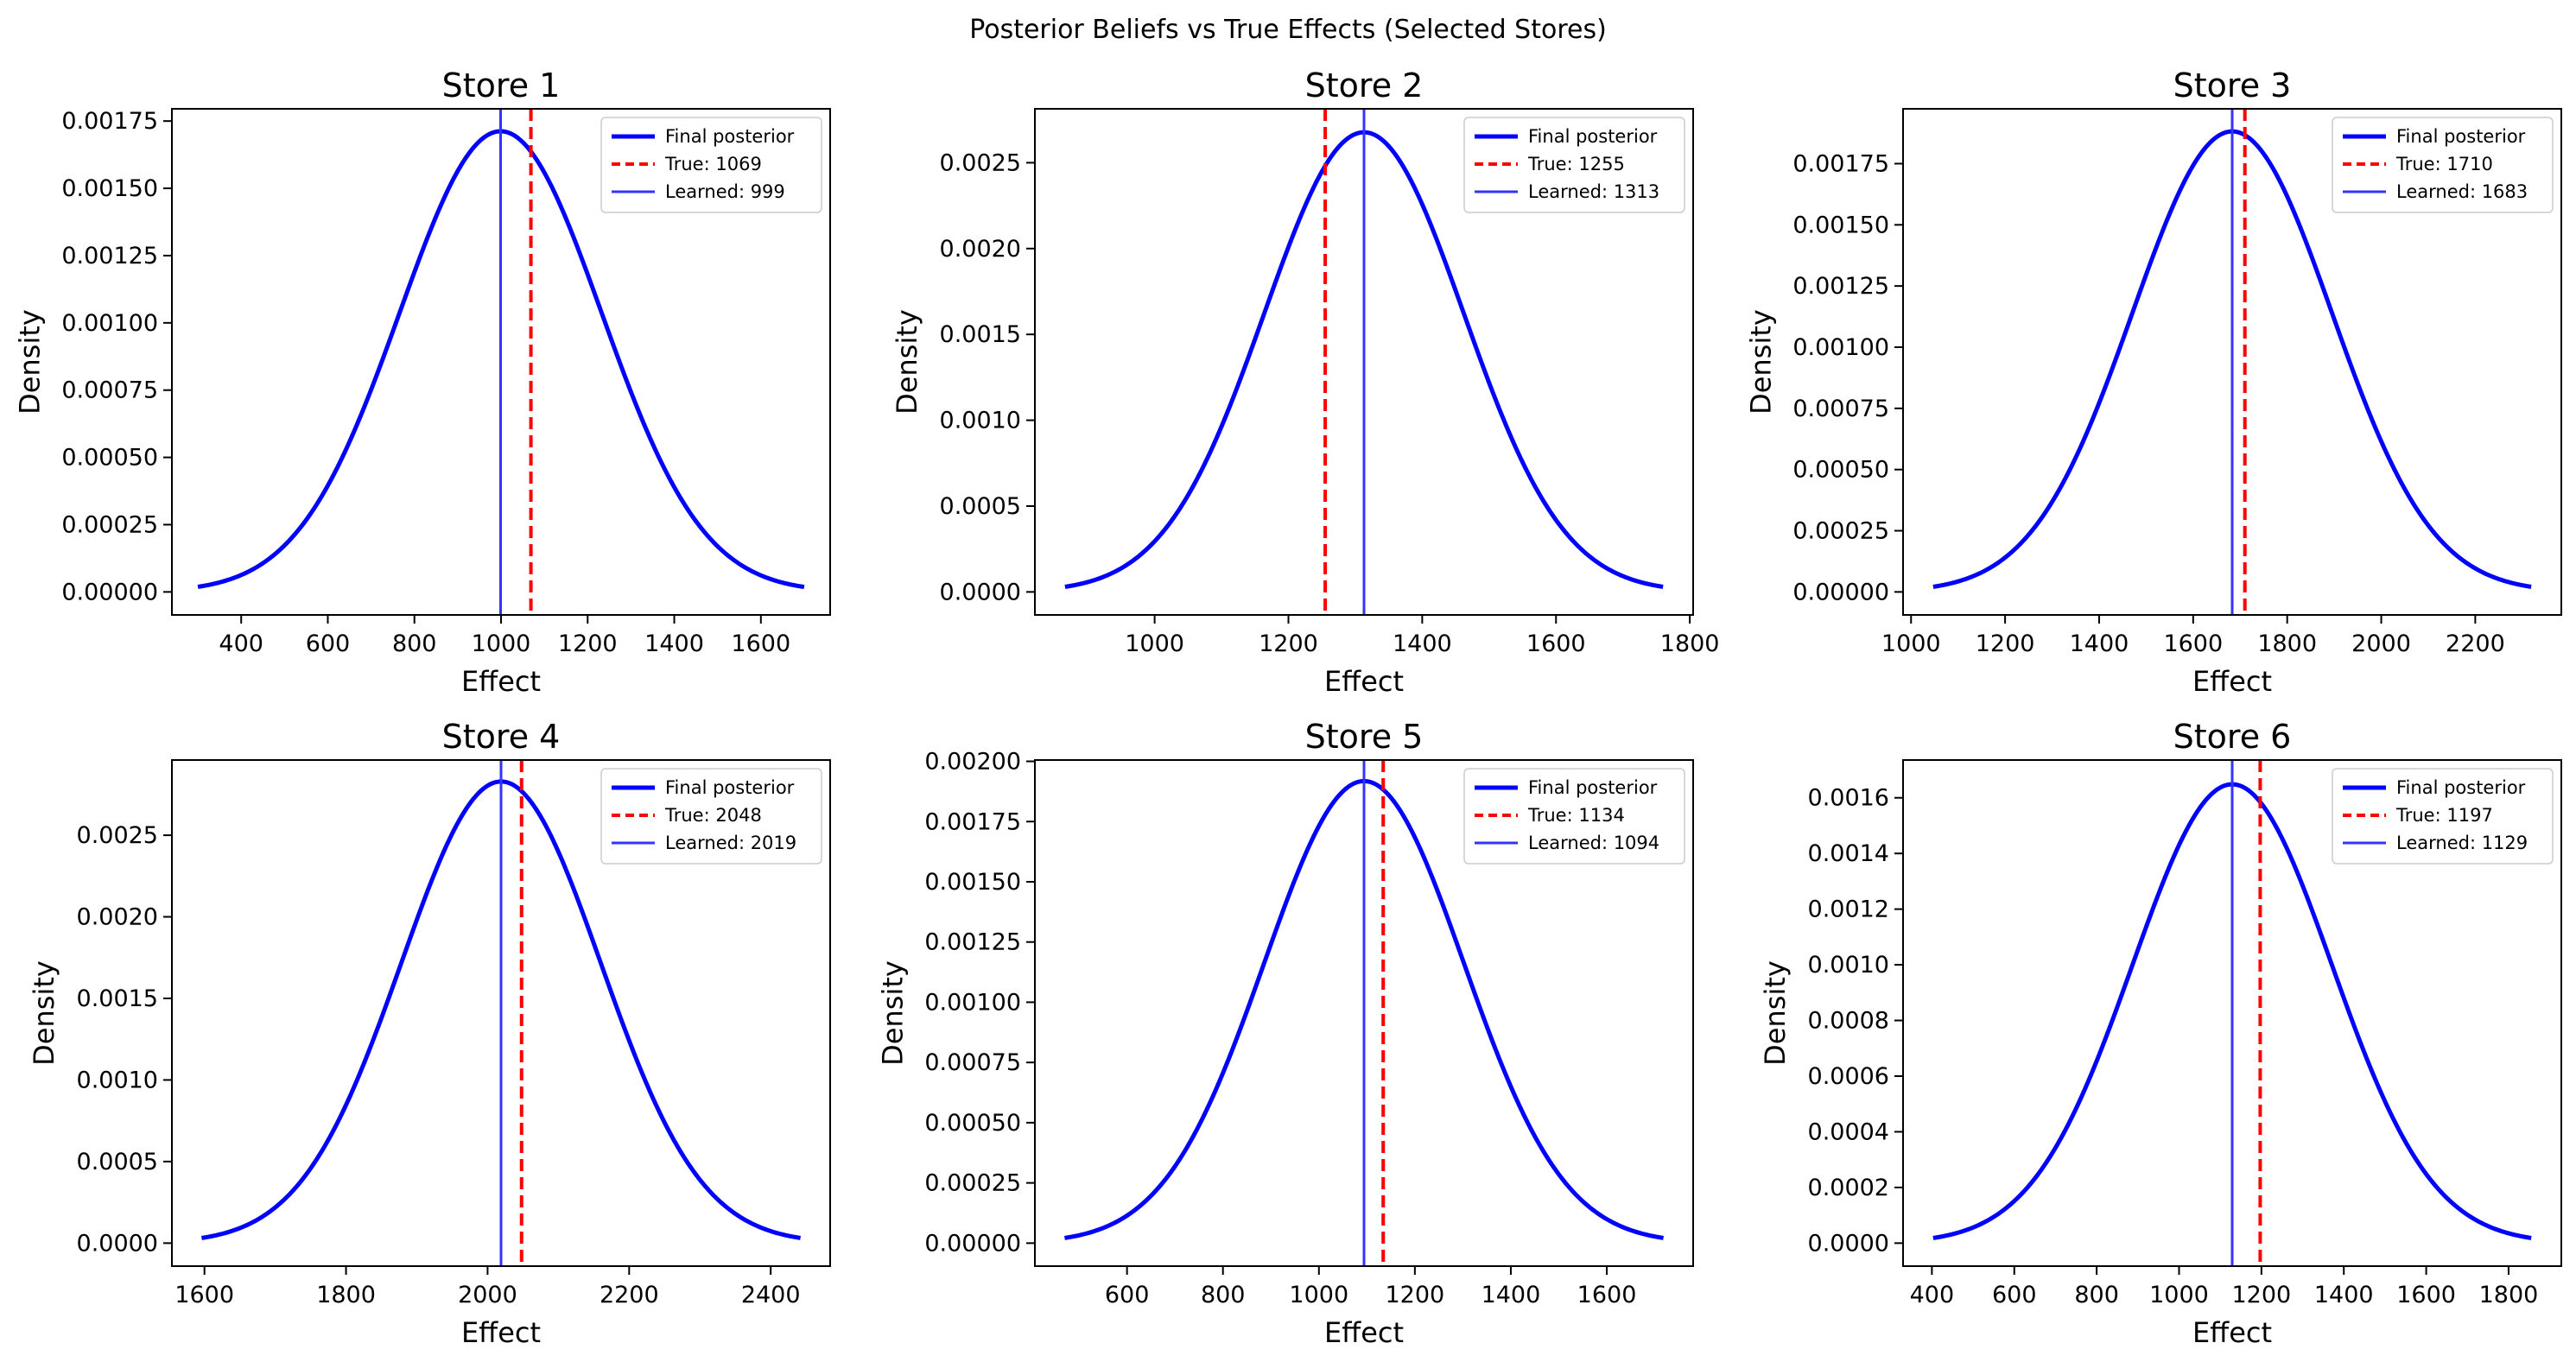  What do you see at coordinates (972, 1062) in the screenshot?
I see `y-tick-label: 0.00075` at bounding box center [972, 1062].